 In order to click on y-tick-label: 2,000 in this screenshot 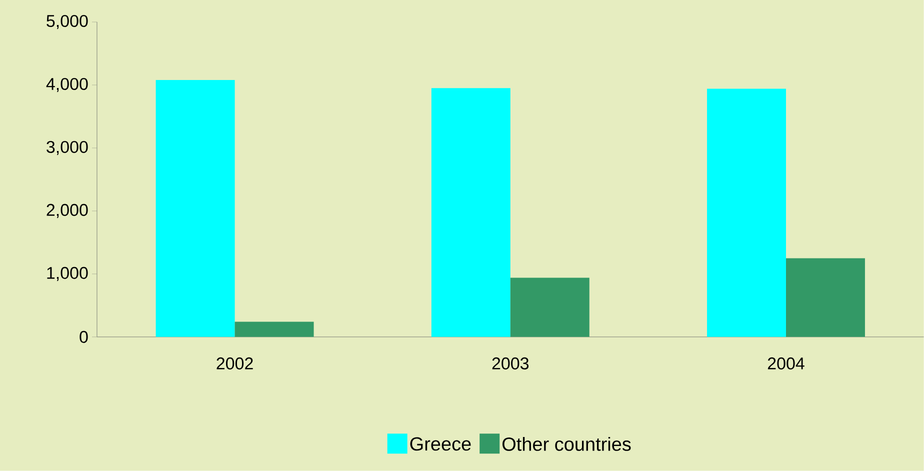, I will do `click(67, 211)`.